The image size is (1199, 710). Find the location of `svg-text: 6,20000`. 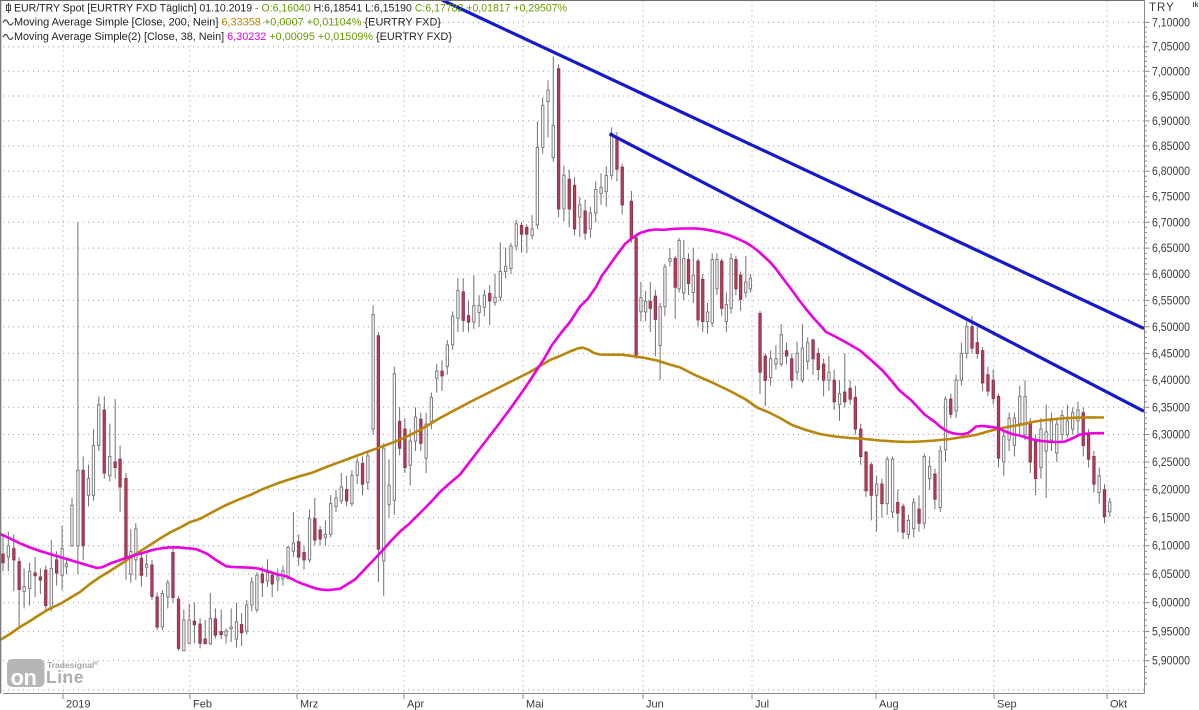

svg-text: 6,20000 is located at coordinates (1171, 491).